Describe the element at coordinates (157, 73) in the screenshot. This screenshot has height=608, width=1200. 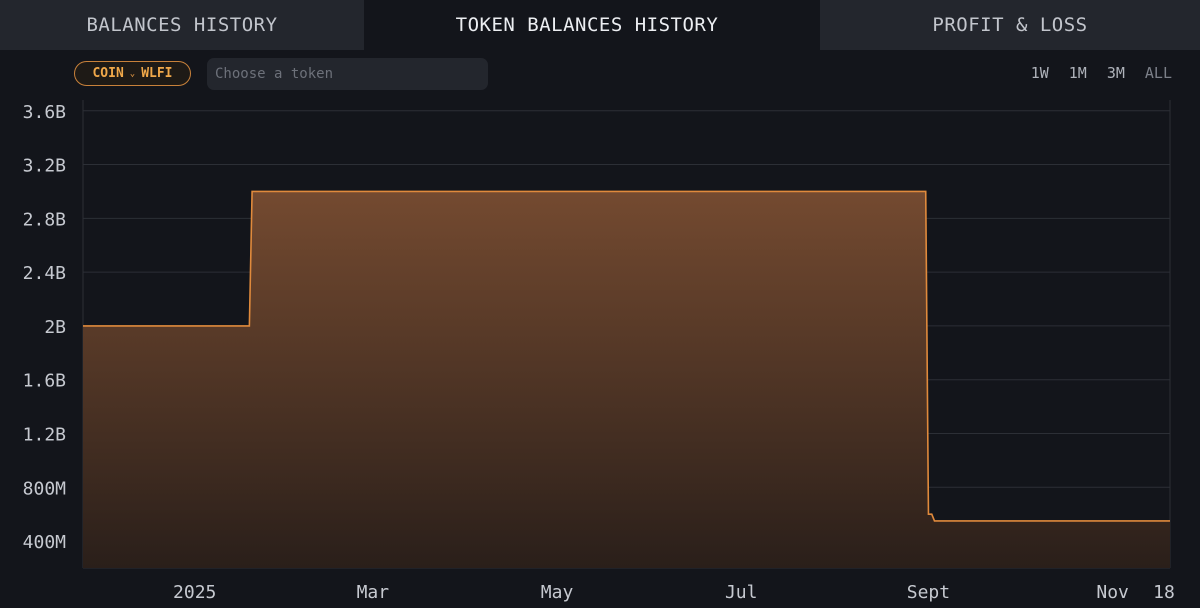
I see `token-pill-selected: WLFI` at that location.